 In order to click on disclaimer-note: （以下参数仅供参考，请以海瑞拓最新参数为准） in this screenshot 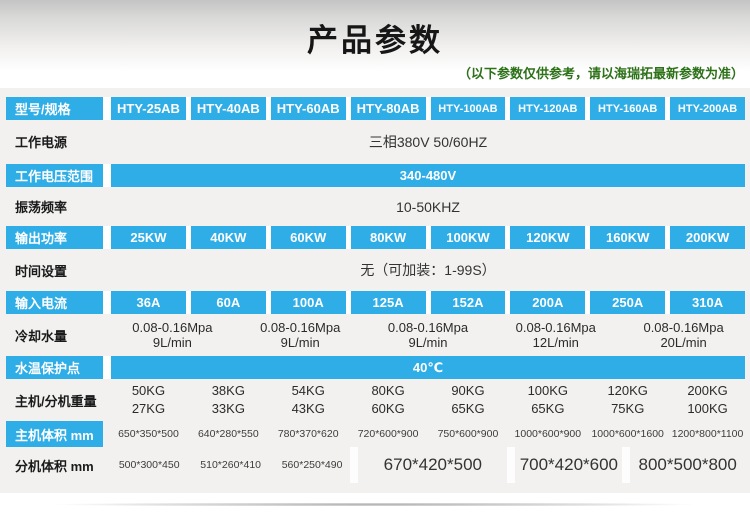, I will do `click(600, 73)`.